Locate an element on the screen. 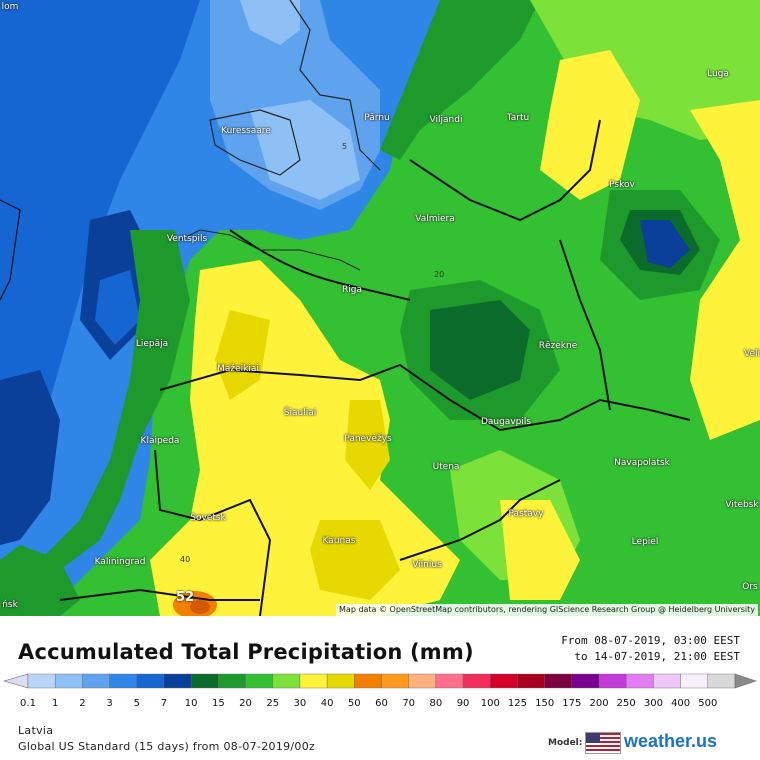 This screenshot has height=760, width=760. city-valmiera: Valmiera is located at coordinates (435, 219).